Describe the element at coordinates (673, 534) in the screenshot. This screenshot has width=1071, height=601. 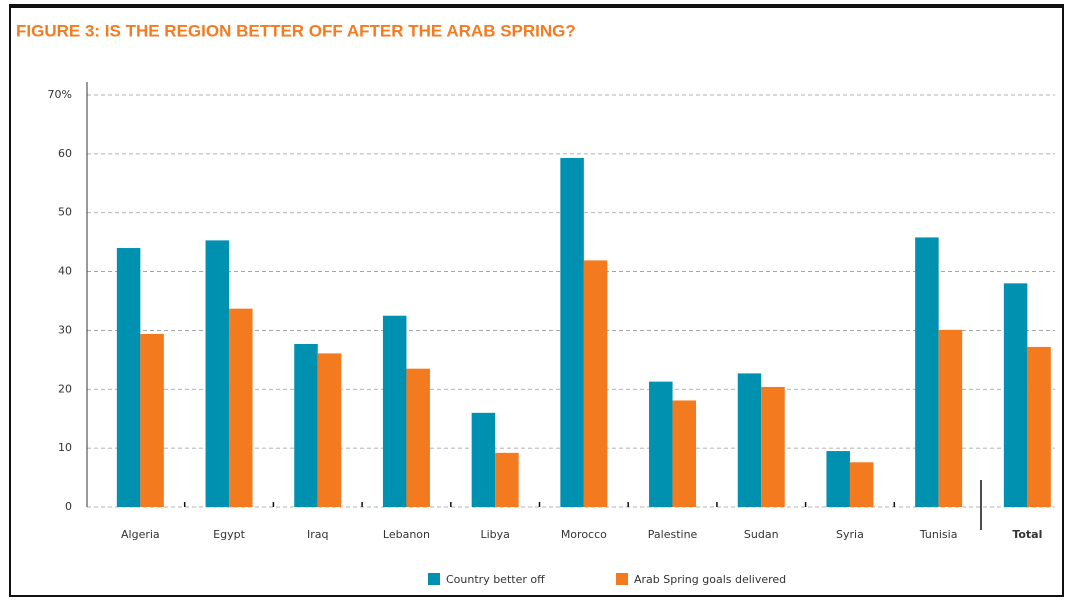
I see `x-tick-label: Palestine` at that location.